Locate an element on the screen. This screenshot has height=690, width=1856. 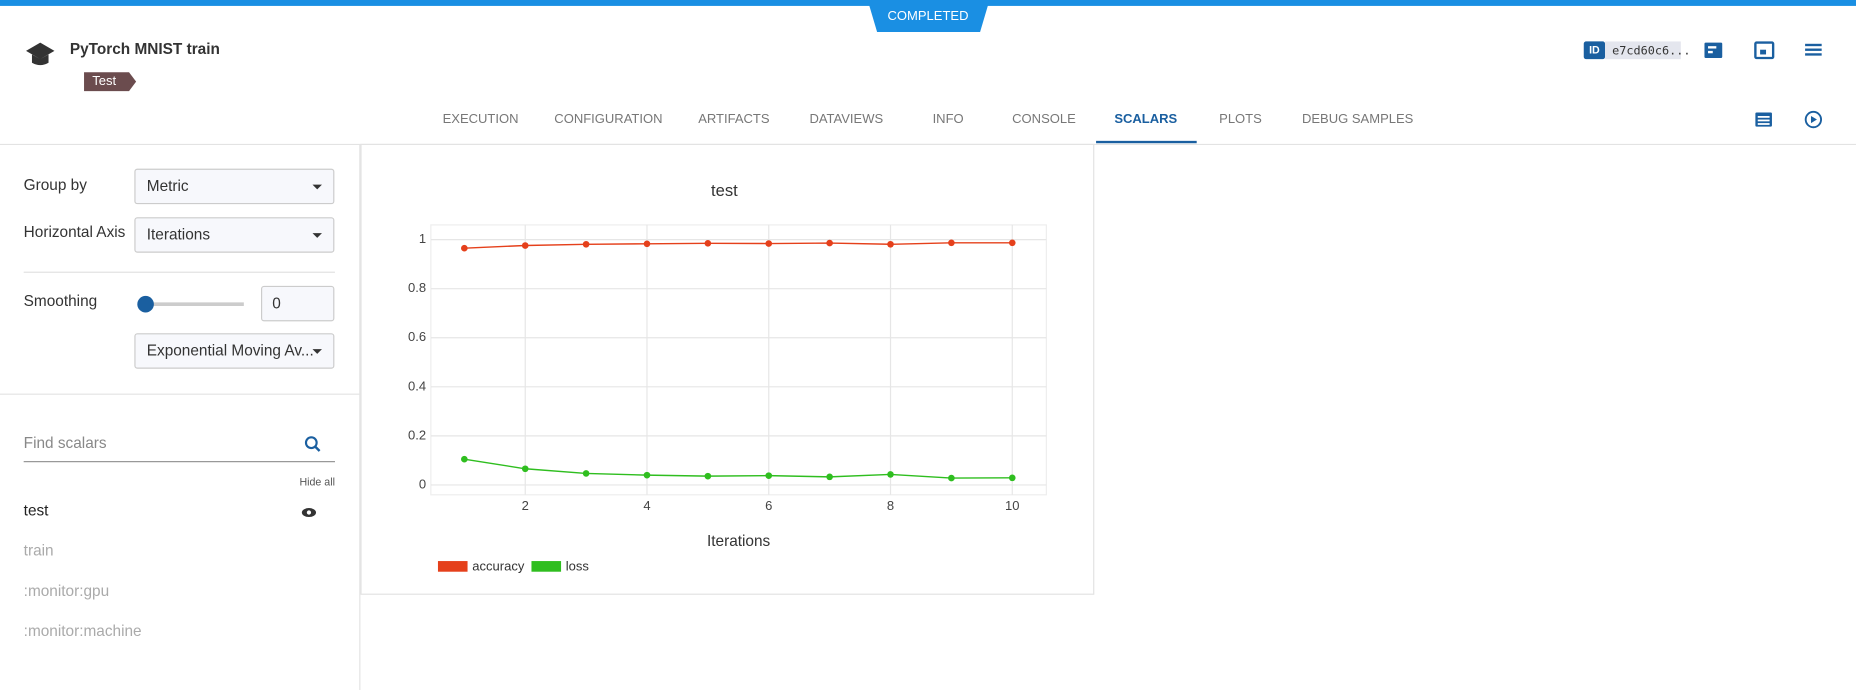
axis-label: Horizontal Axis is located at coordinates (75, 232).